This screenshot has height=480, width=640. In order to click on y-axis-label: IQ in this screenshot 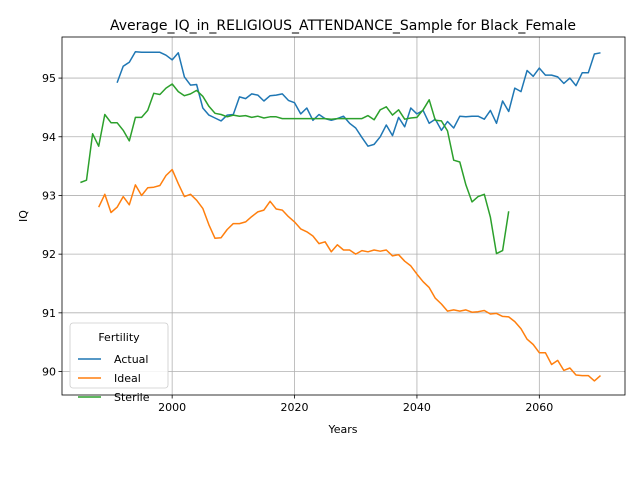, I will do `click(23, 216)`.